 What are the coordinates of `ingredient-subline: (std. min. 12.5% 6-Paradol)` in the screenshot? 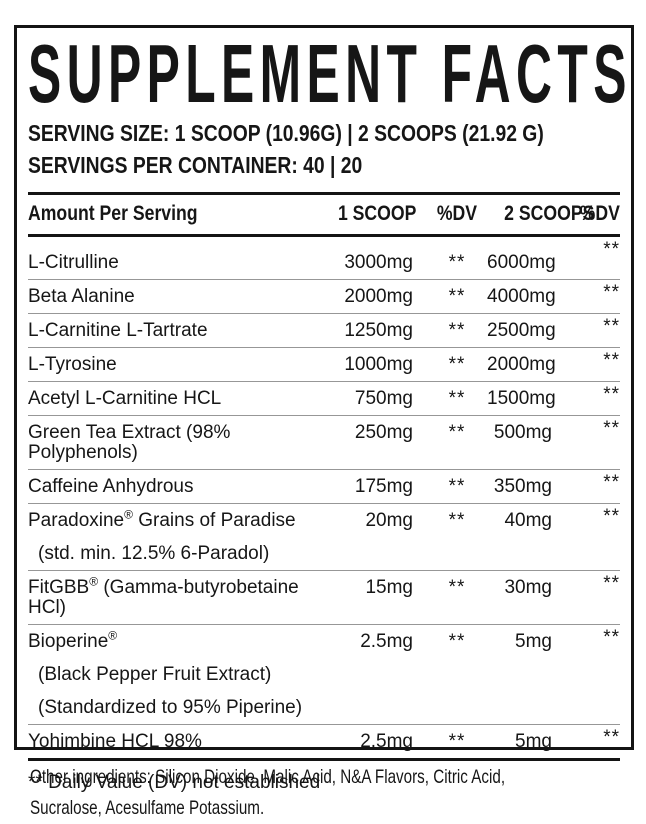 It's located at (154, 553).